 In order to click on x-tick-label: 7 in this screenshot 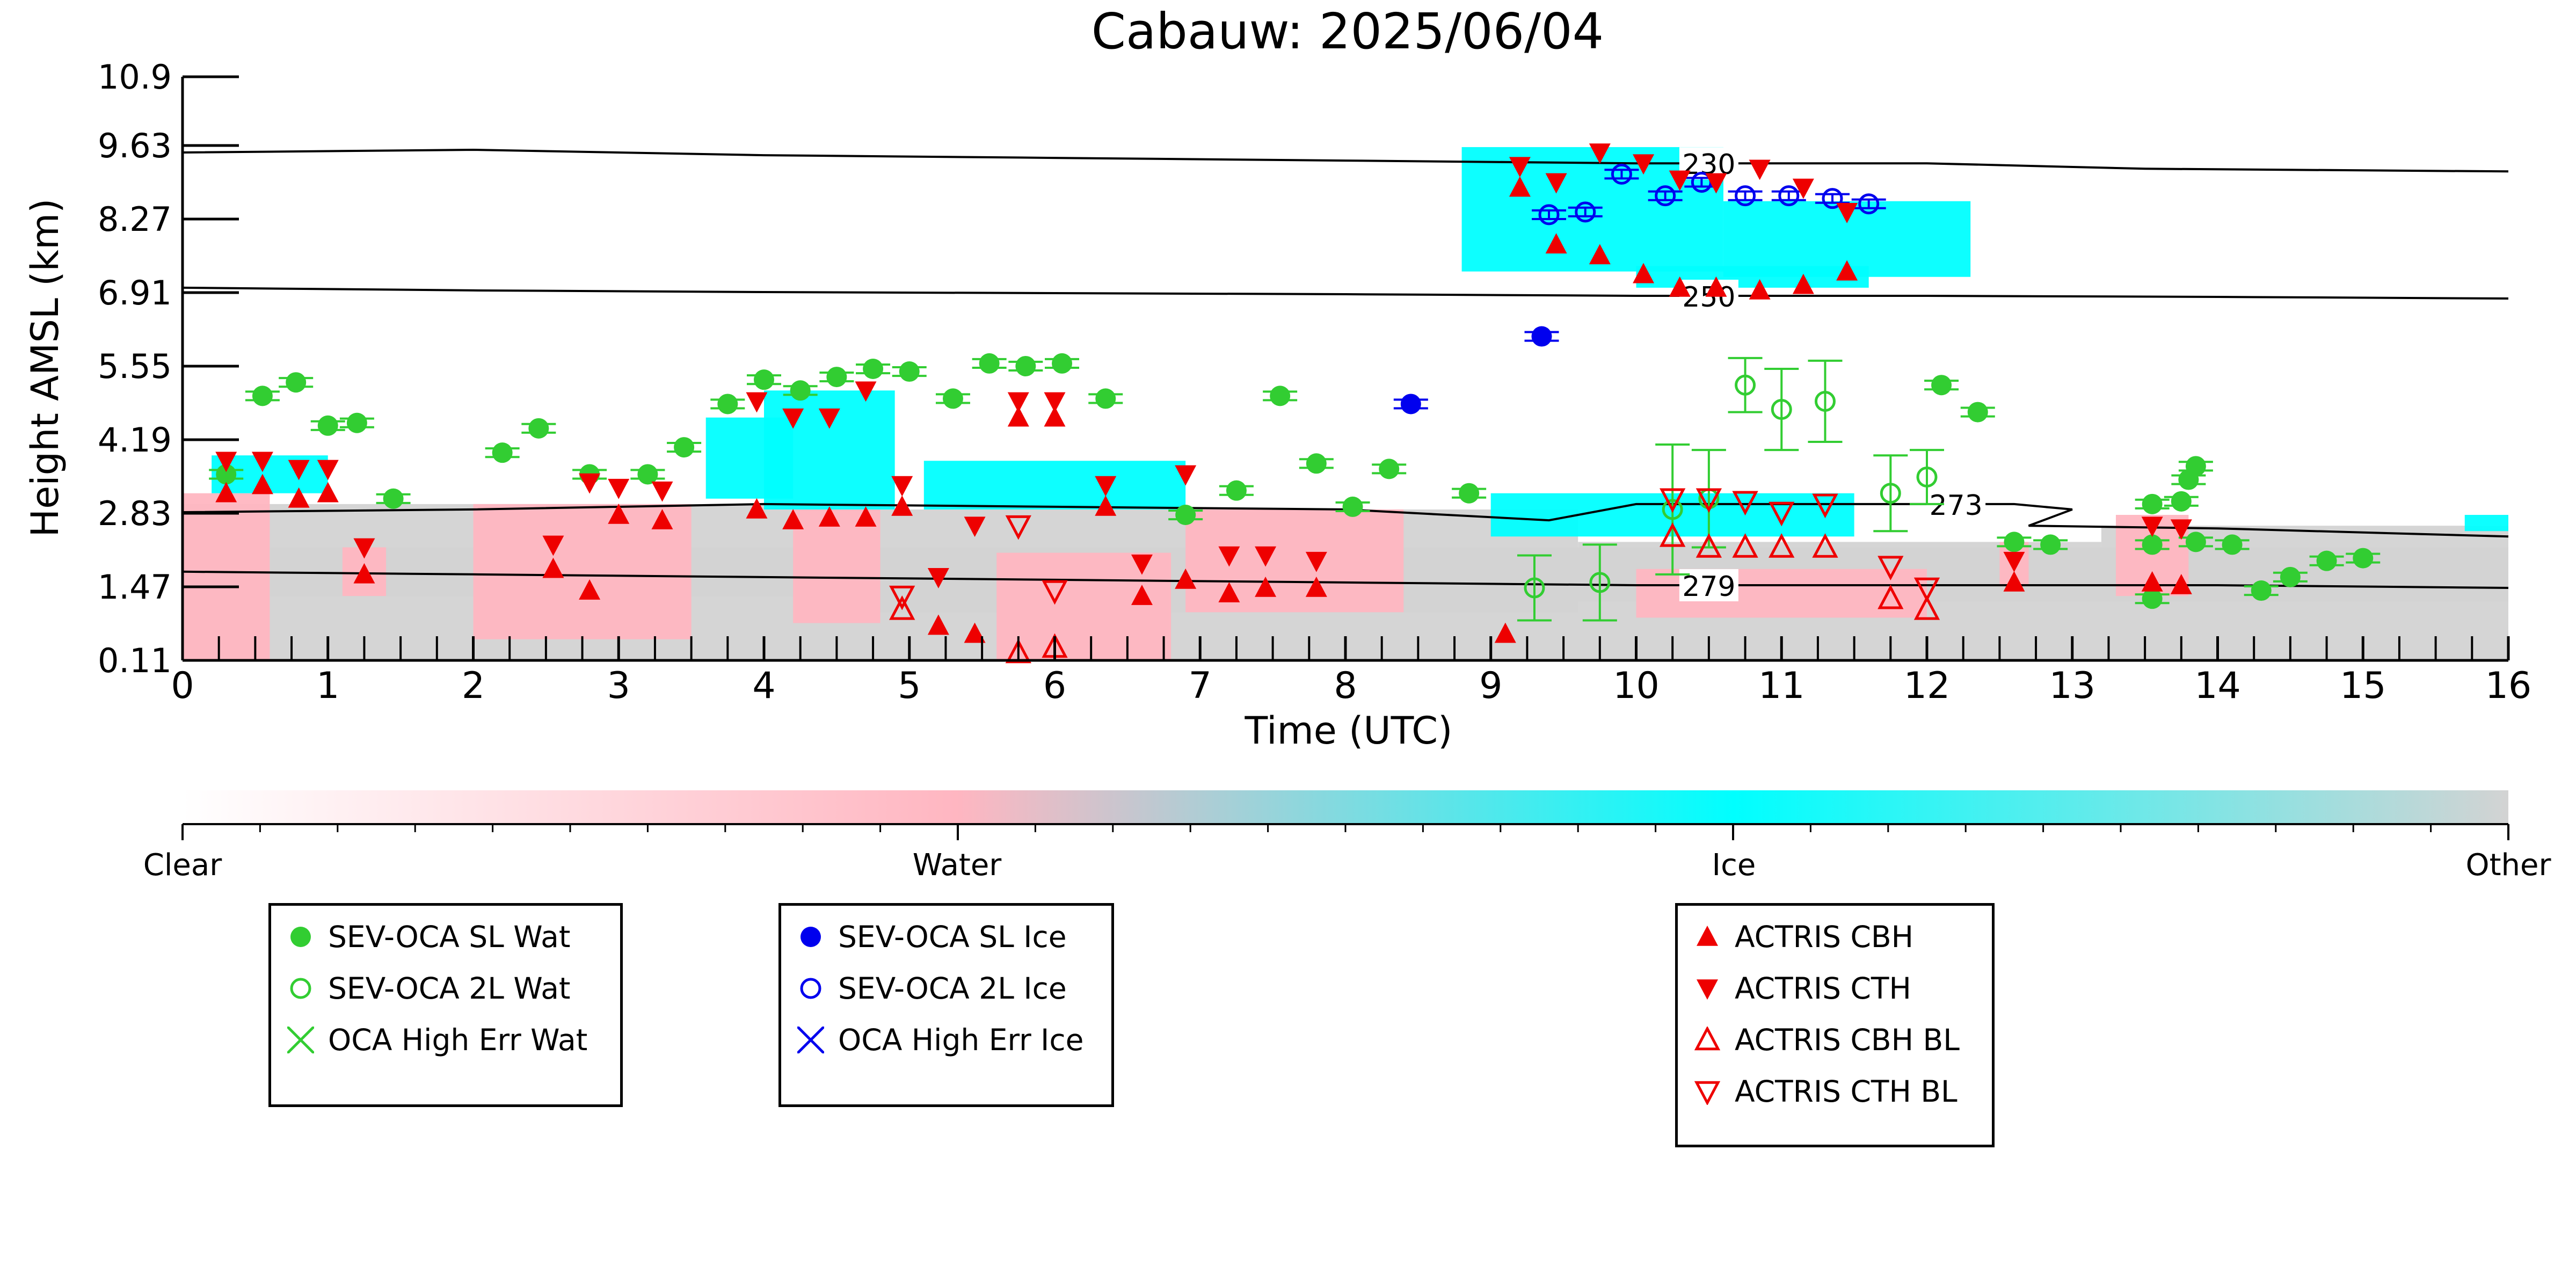, I will do `click(1200, 686)`.